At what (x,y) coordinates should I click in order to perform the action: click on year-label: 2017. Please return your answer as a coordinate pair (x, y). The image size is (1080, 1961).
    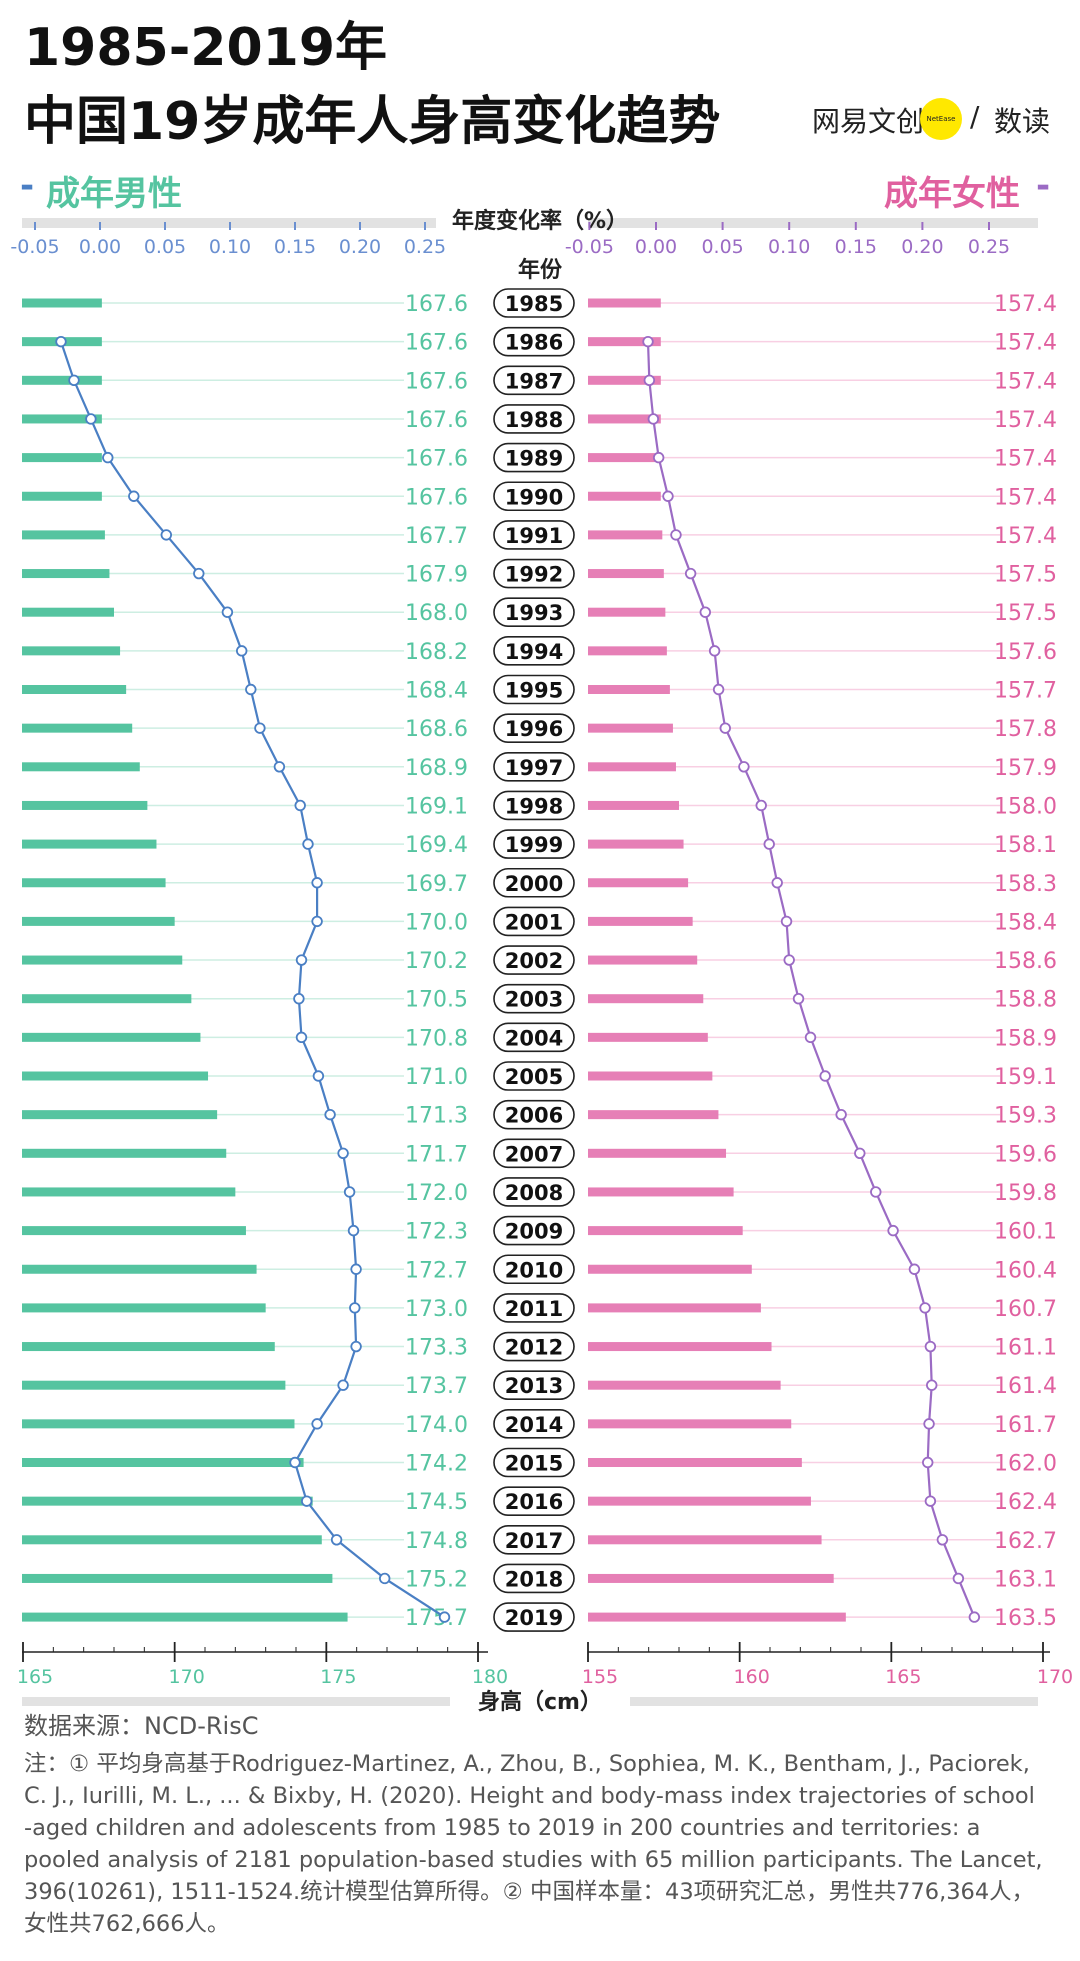
    Looking at the image, I should click on (534, 1541).